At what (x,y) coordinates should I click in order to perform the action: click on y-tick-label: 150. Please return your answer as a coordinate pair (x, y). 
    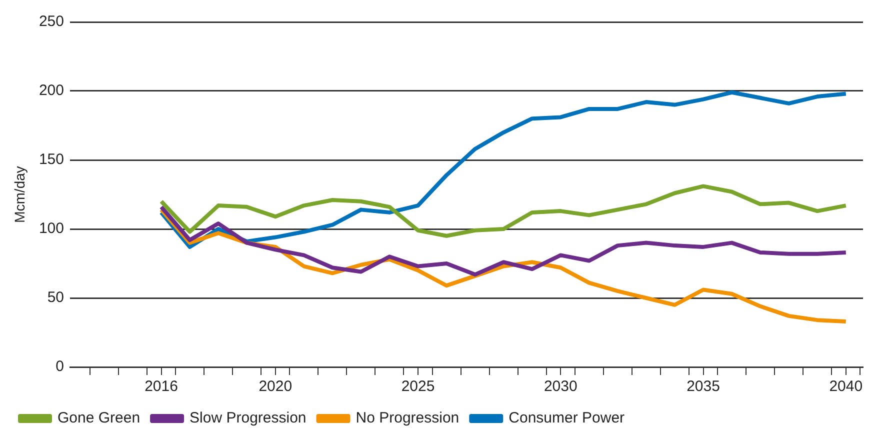
    Looking at the image, I should click on (51, 159).